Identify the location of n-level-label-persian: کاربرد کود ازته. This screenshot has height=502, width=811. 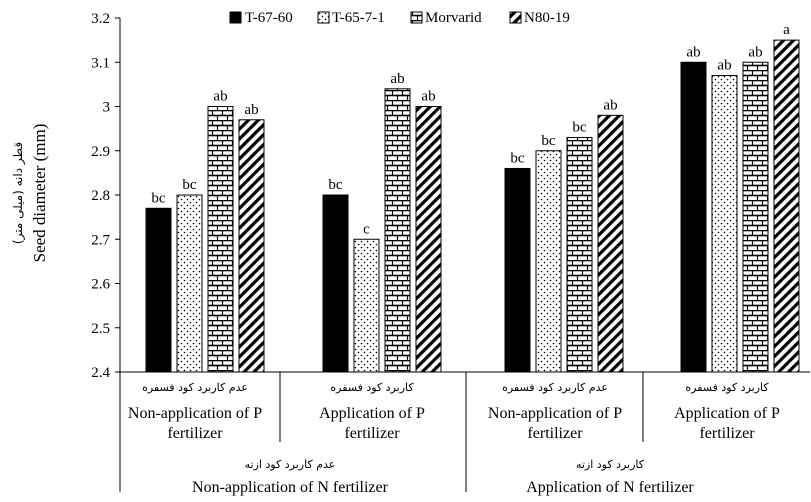
(610, 464).